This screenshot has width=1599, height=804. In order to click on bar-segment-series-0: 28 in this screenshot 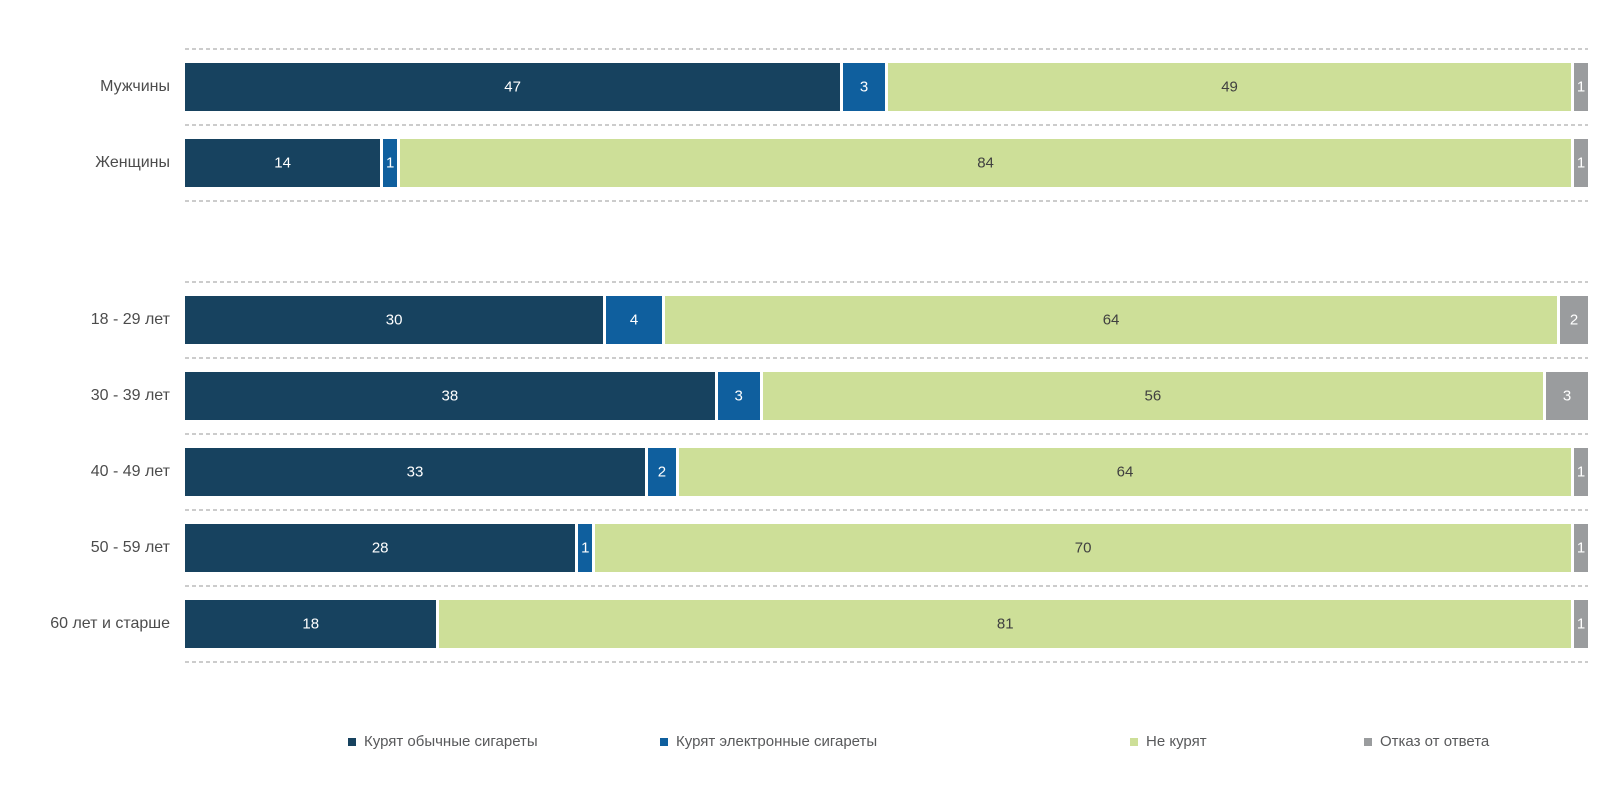, I will do `click(380, 548)`.